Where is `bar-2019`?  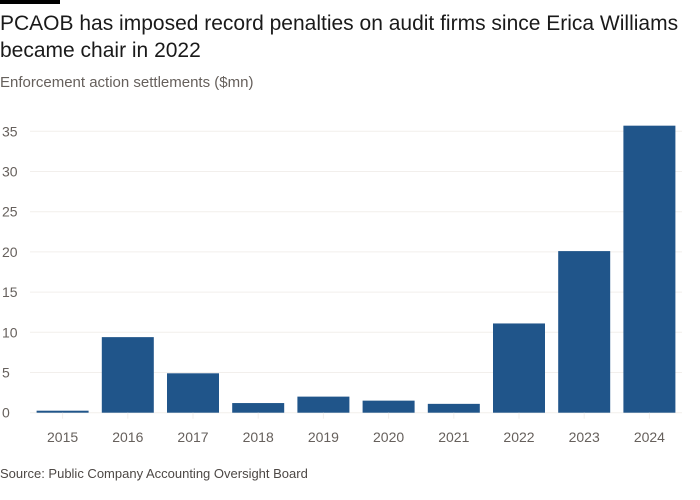 bar-2019 is located at coordinates (323, 404).